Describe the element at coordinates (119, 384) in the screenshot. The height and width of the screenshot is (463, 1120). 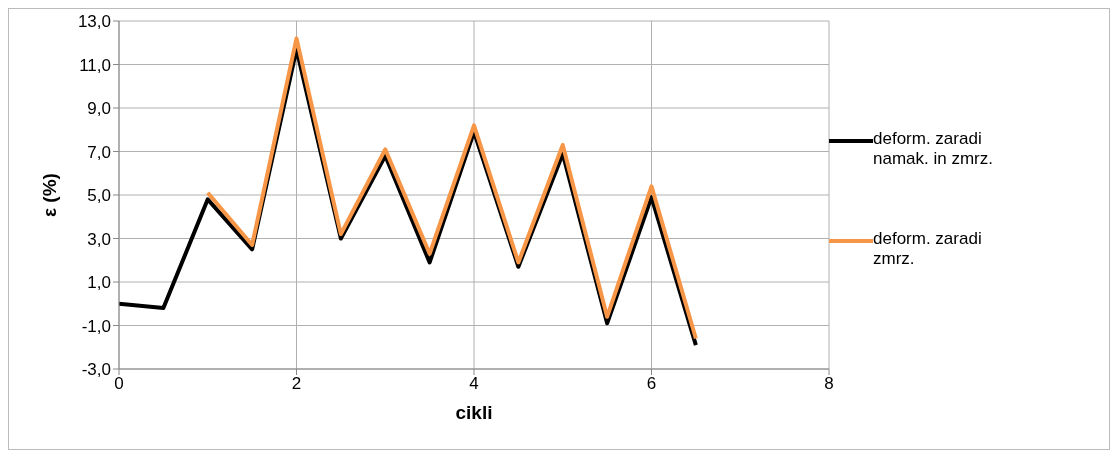
I see `x-tick-label: 0` at that location.